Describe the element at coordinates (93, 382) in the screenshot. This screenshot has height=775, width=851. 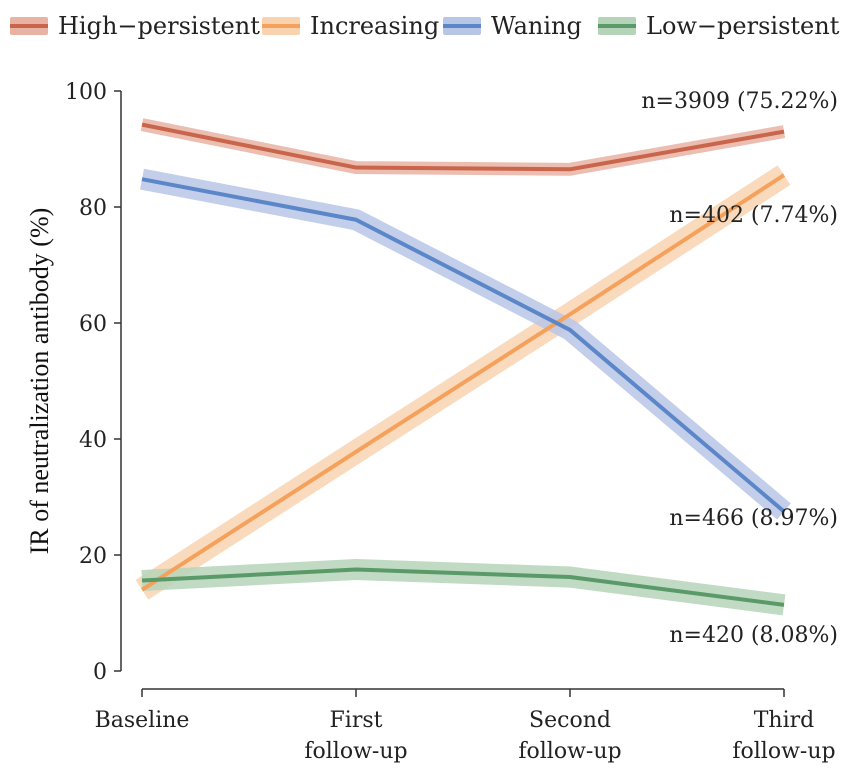
I see `y-axis: 0 20 40 60 80 100` at that location.